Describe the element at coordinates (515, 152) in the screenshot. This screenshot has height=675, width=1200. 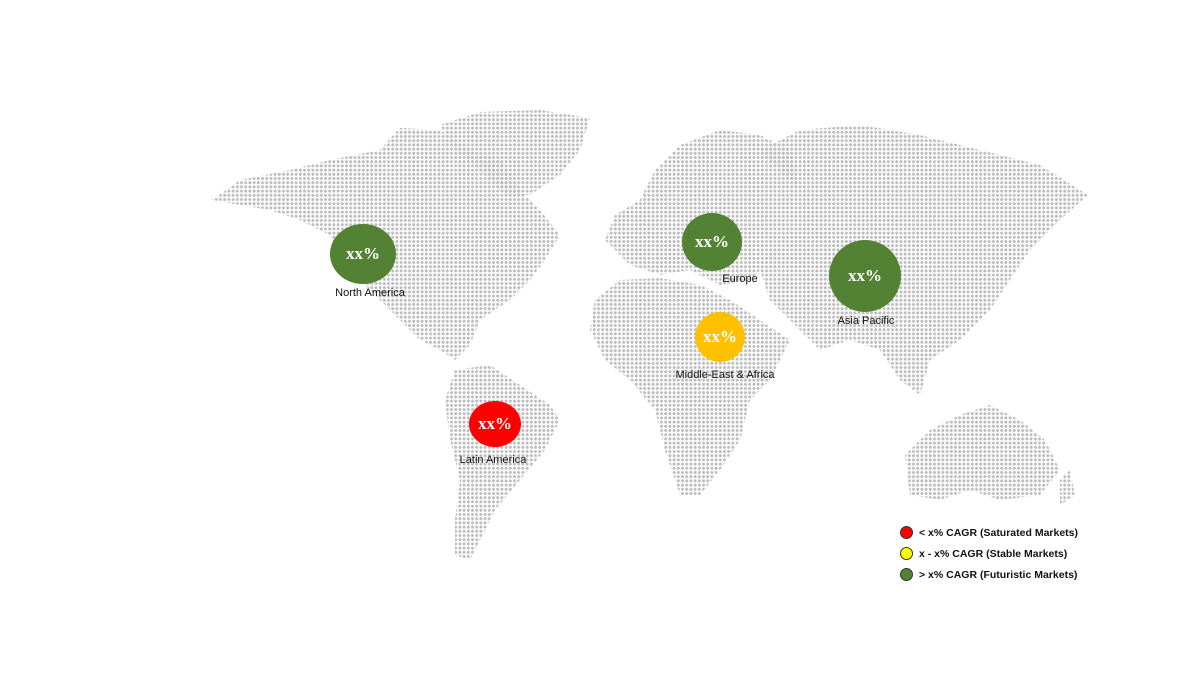
I see `greenland-shape` at that location.